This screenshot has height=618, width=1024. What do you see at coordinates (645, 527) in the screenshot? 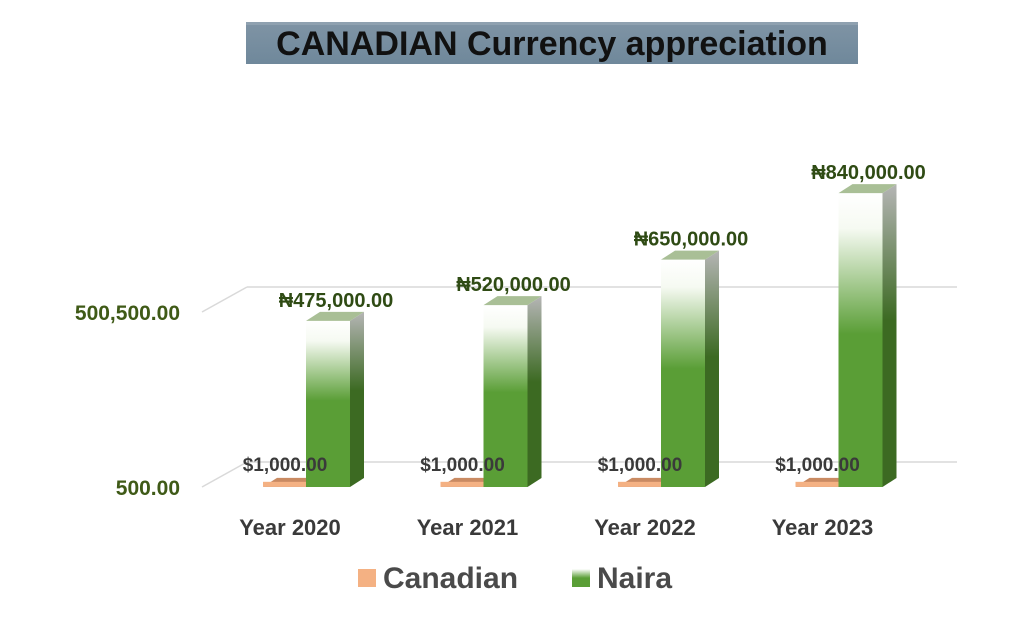
I see `x-tick-label: Year 2022` at bounding box center [645, 527].